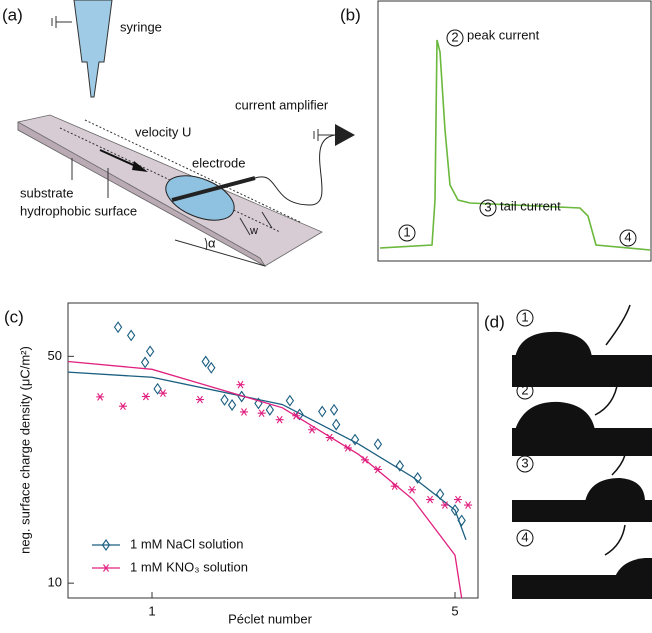 This screenshot has height=633, width=652. What do you see at coordinates (494, 321) in the screenshot?
I see `panel-label: (d)` at bounding box center [494, 321].